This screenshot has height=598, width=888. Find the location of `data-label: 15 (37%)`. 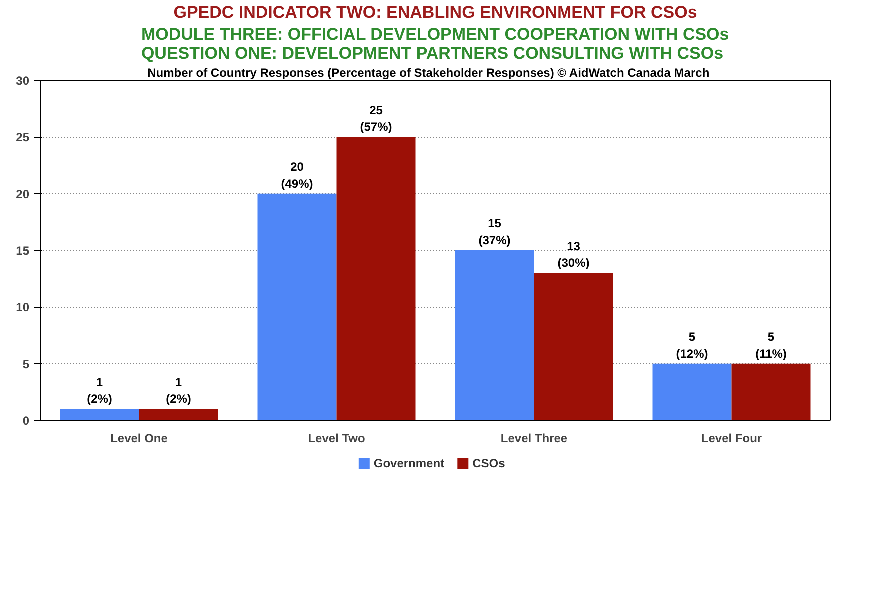

data-label: 15 (37%) is located at coordinates (494, 232).